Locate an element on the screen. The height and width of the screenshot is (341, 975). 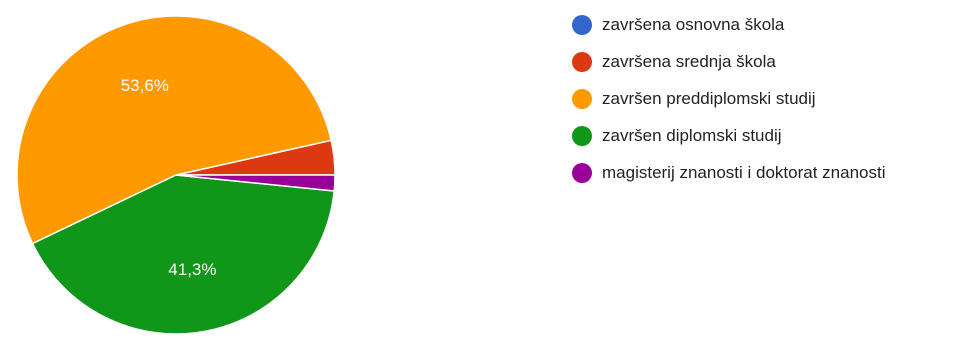
legend-item: završena srednja škola is located at coordinates (728, 61).